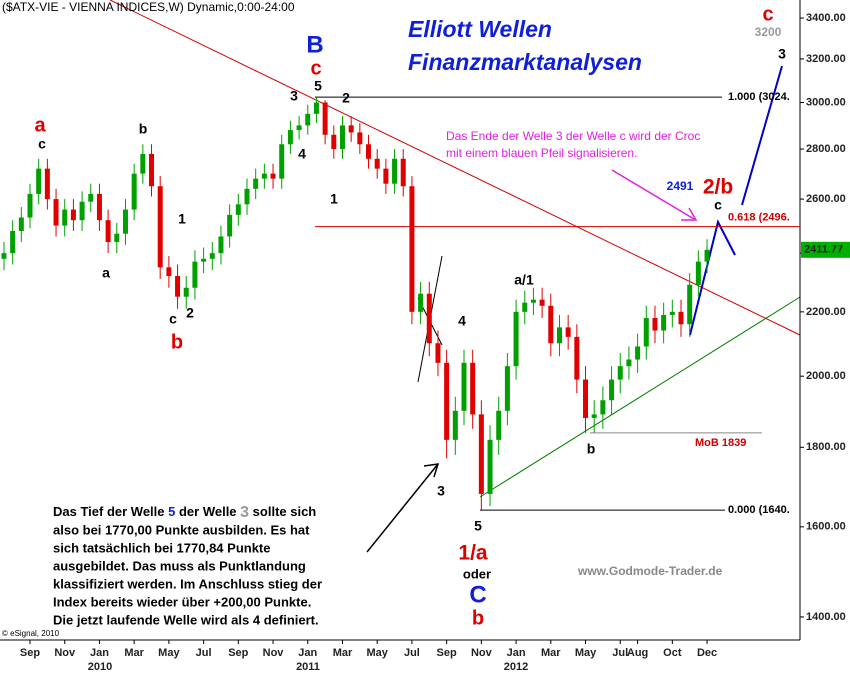 Image resolution: width=850 pixels, height=676 pixels. Describe the element at coordinates (477, 594) in the screenshot. I see `wave-label: C` at that location.